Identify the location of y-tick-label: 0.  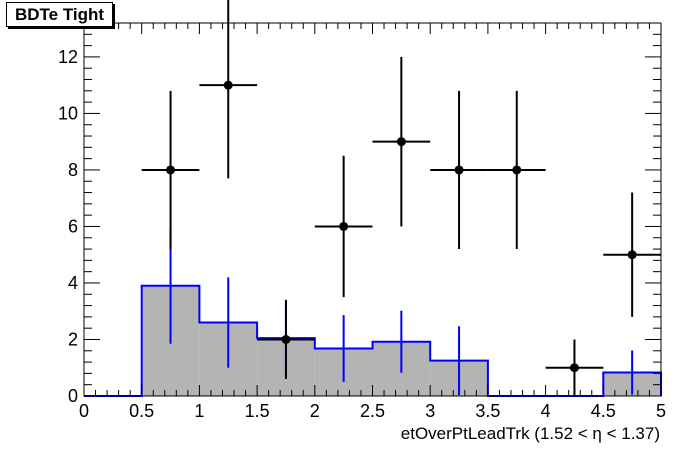
(73, 396).